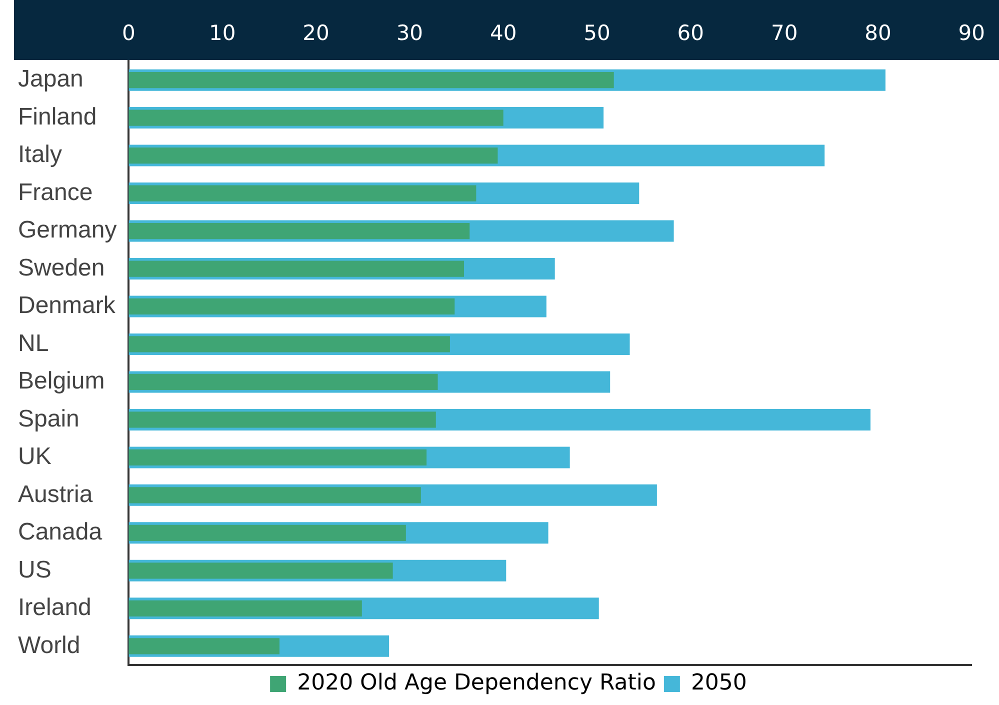  What do you see at coordinates (476, 683) in the screenshot?
I see `legend-label: 2020 Old Age Dependency Ratio` at bounding box center [476, 683].